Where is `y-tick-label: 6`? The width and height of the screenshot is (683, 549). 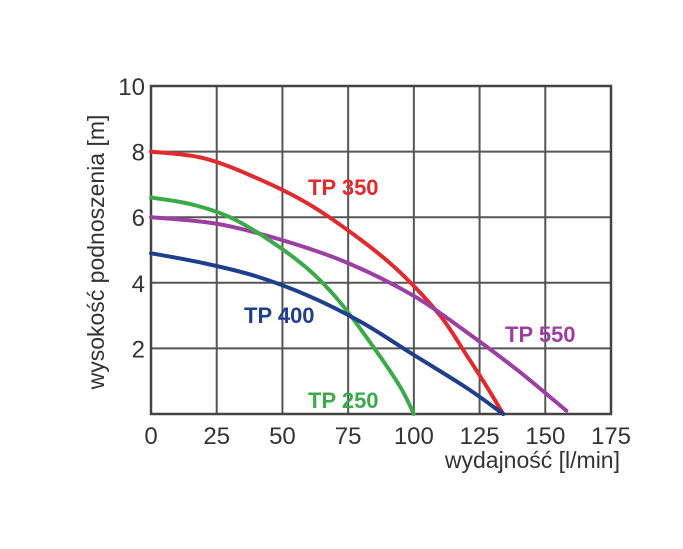 y-tick-label: 6 is located at coordinates (138, 218).